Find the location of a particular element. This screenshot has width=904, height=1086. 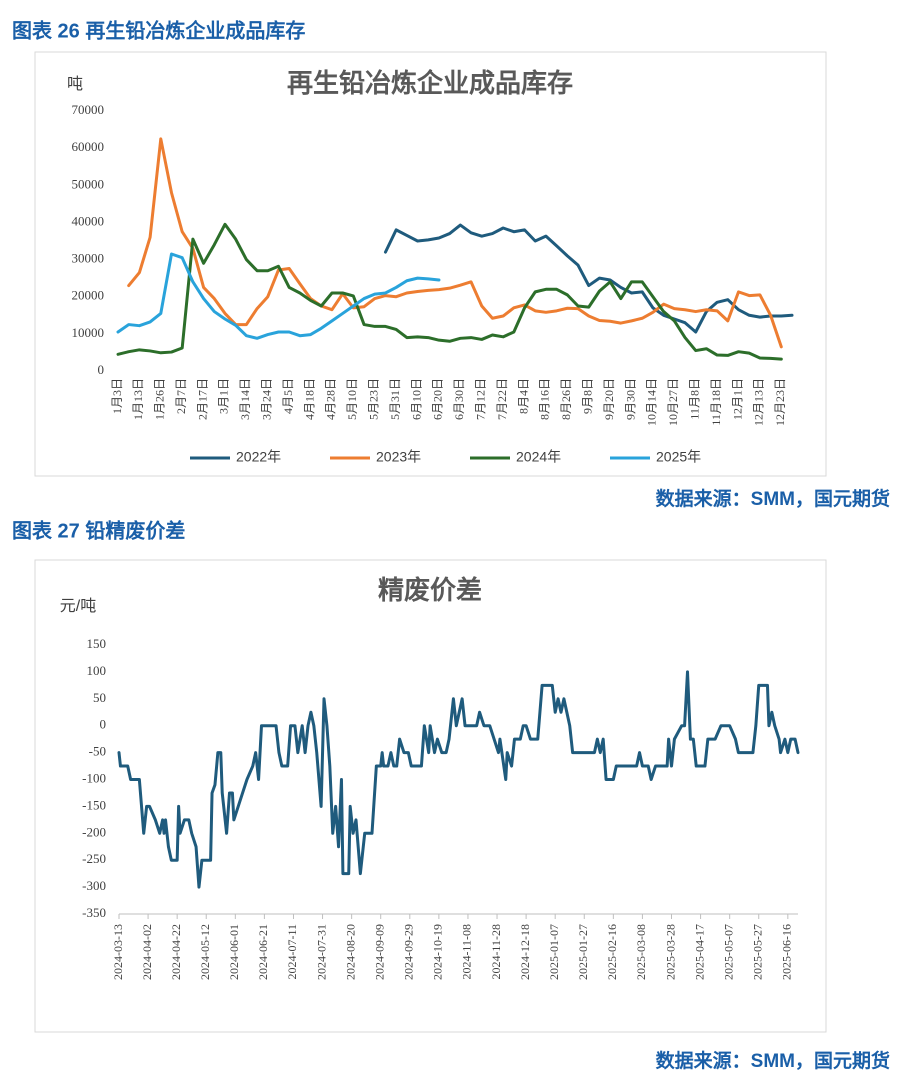

x-tick-label: 2024-09-29 is located at coordinates (409, 952).